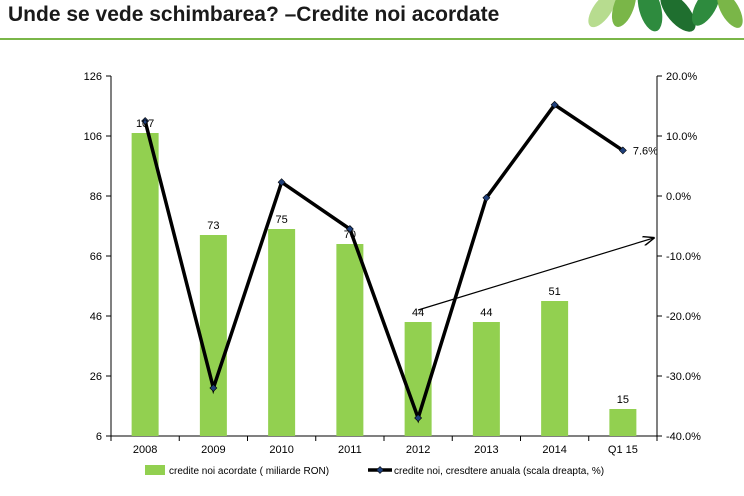  I want to click on legend-bar-swatch, so click(155, 470).